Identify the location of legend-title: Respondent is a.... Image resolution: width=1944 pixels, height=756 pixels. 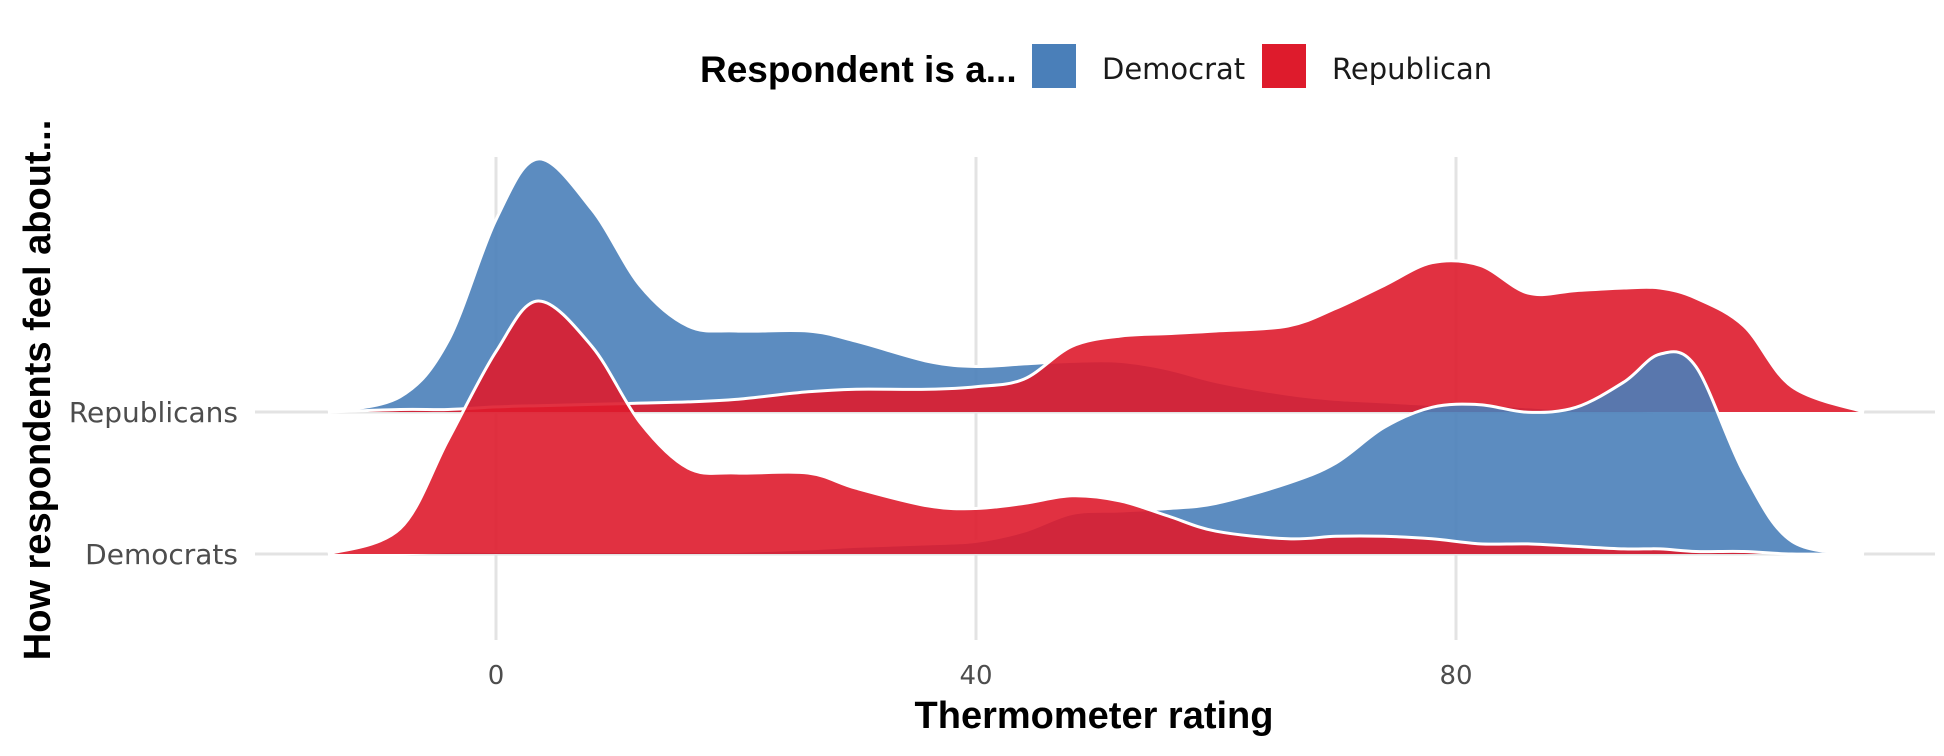
(858, 69).